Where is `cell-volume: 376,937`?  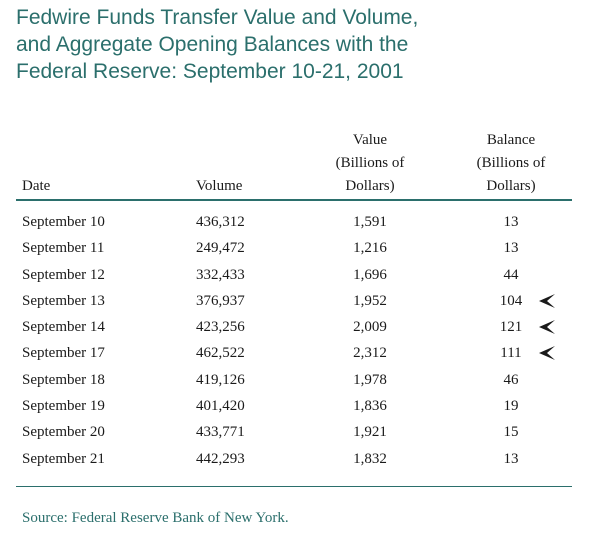
cell-volume: 376,937 is located at coordinates (220, 300).